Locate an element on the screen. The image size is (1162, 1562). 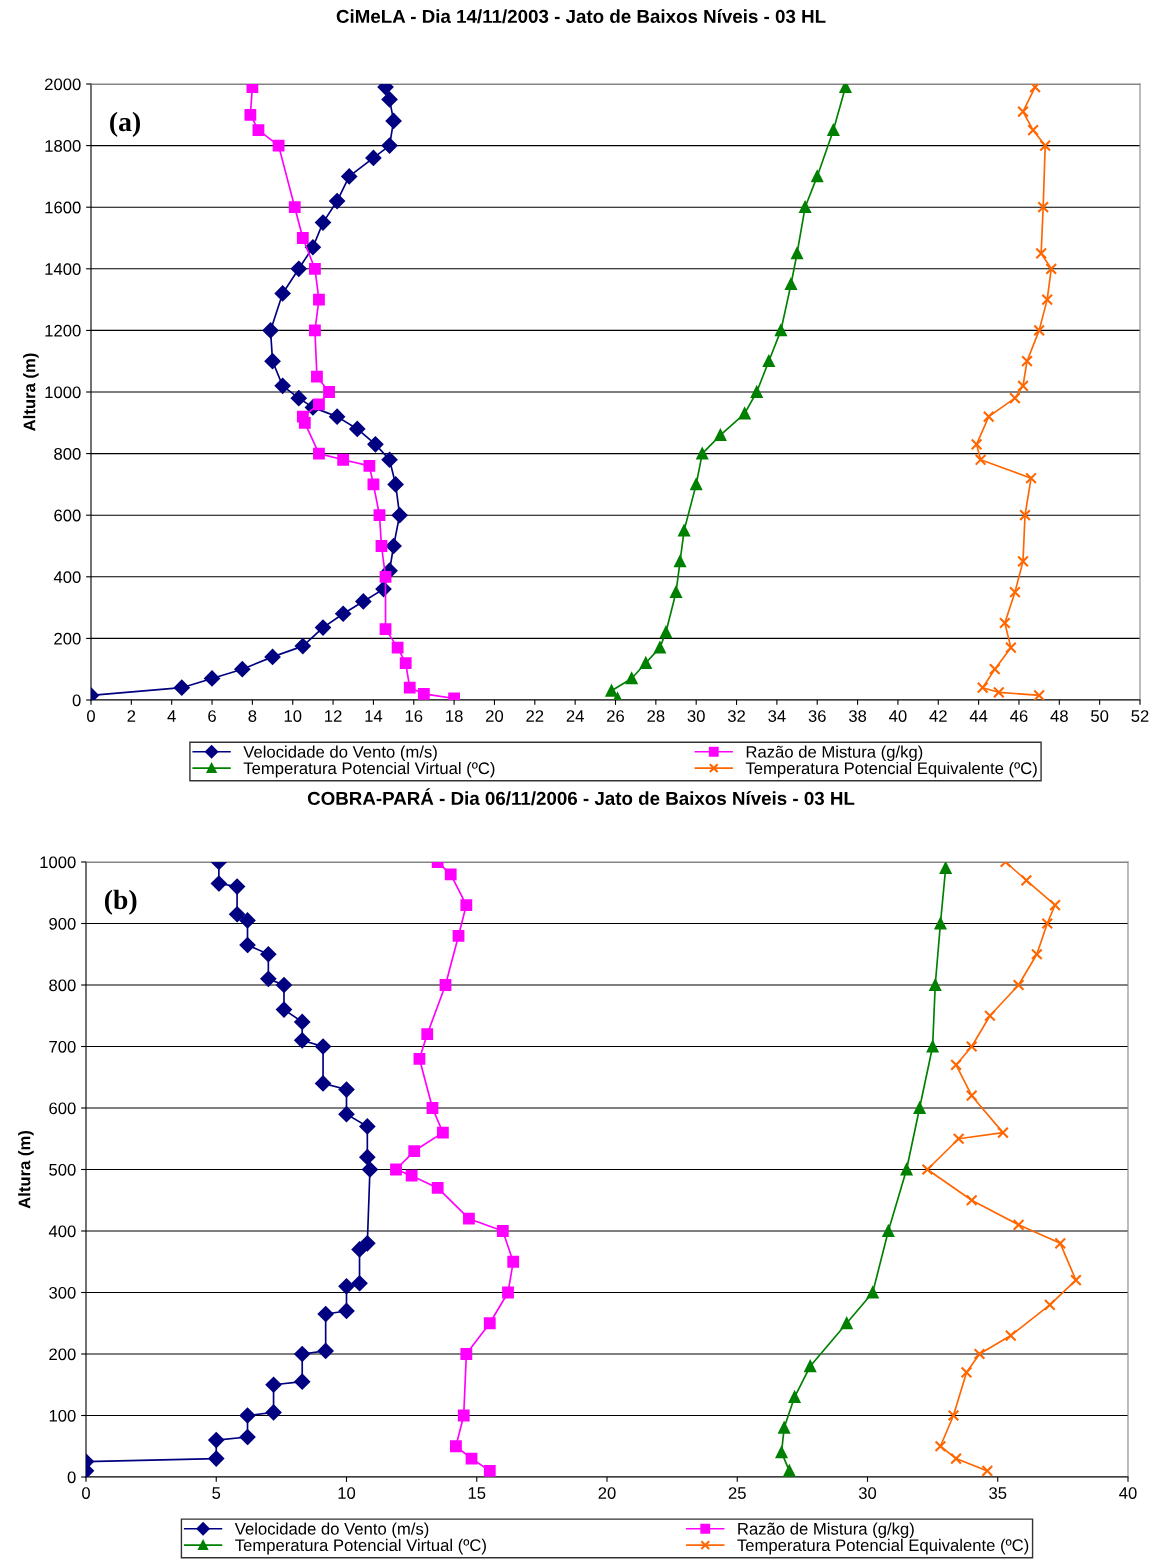
x-tick-label: 18 is located at coordinates (454, 716).